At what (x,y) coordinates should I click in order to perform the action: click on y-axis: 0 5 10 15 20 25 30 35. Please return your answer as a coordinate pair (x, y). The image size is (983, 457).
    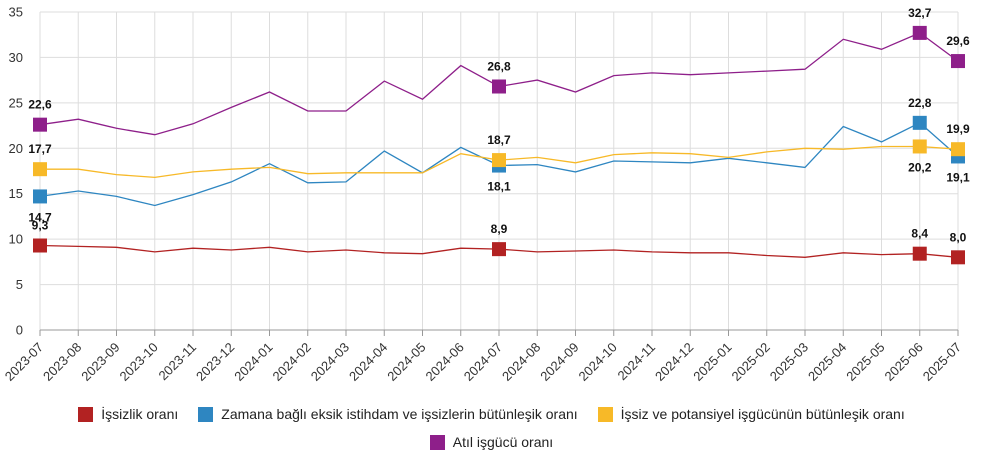
    Looking at the image, I should click on (16, 171).